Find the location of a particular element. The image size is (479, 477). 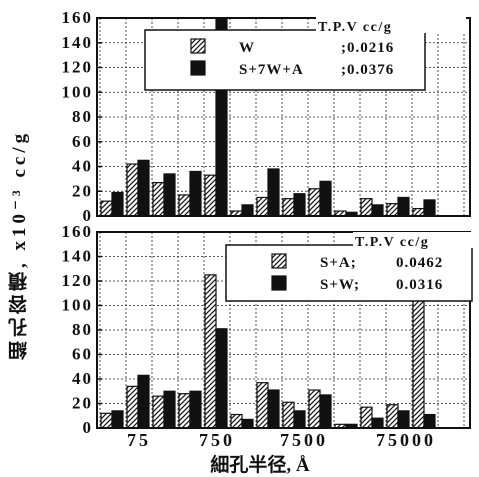

legend: T.P.V cc/g S+A; 0.0462 S+W; 0.0316 is located at coordinates (352, 266).